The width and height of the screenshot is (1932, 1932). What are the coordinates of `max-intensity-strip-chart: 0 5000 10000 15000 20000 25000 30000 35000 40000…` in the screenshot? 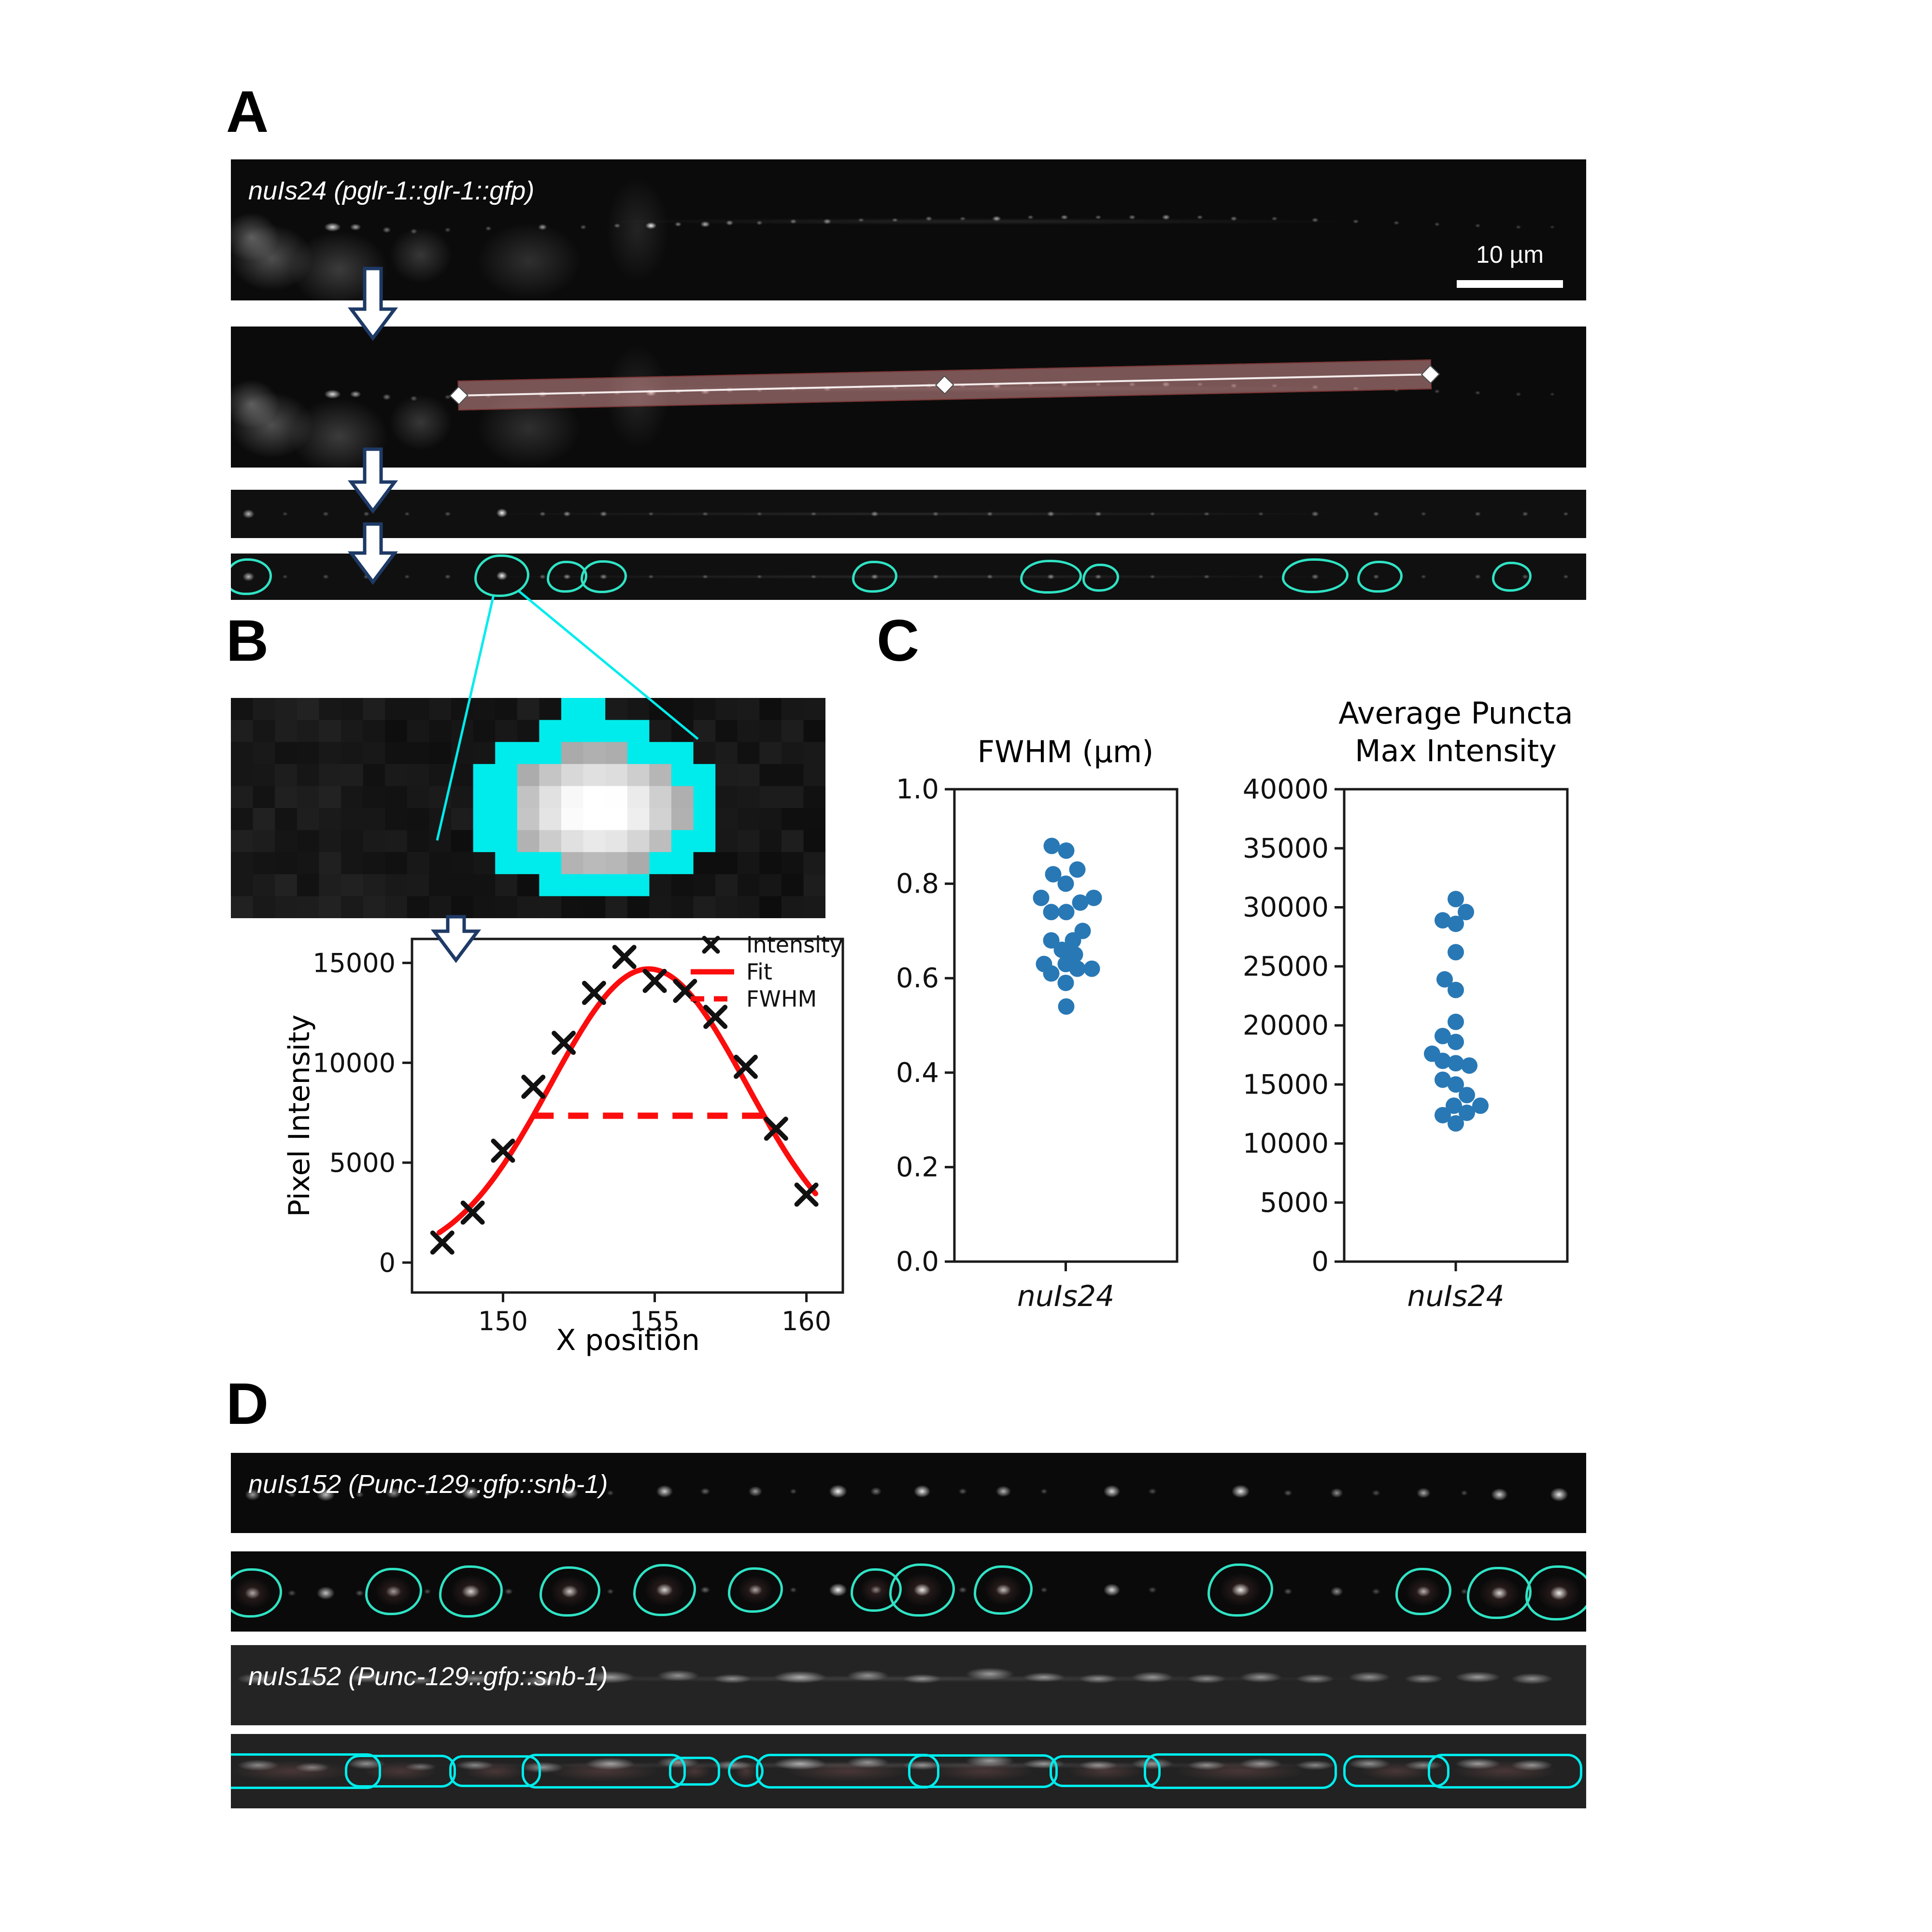 It's located at (1406, 1043).